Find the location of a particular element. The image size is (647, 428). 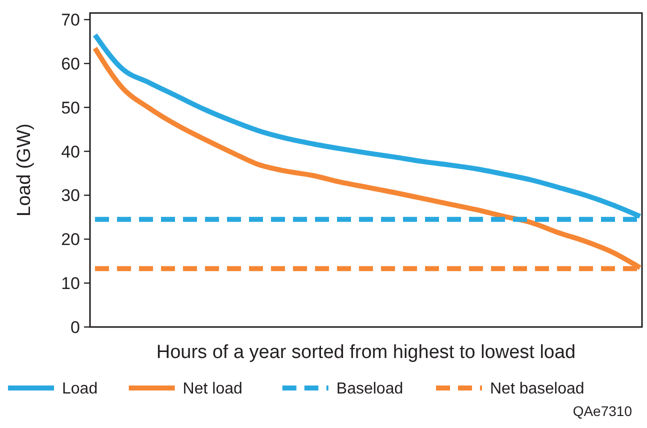

legend-label: Net load is located at coordinates (212, 389).